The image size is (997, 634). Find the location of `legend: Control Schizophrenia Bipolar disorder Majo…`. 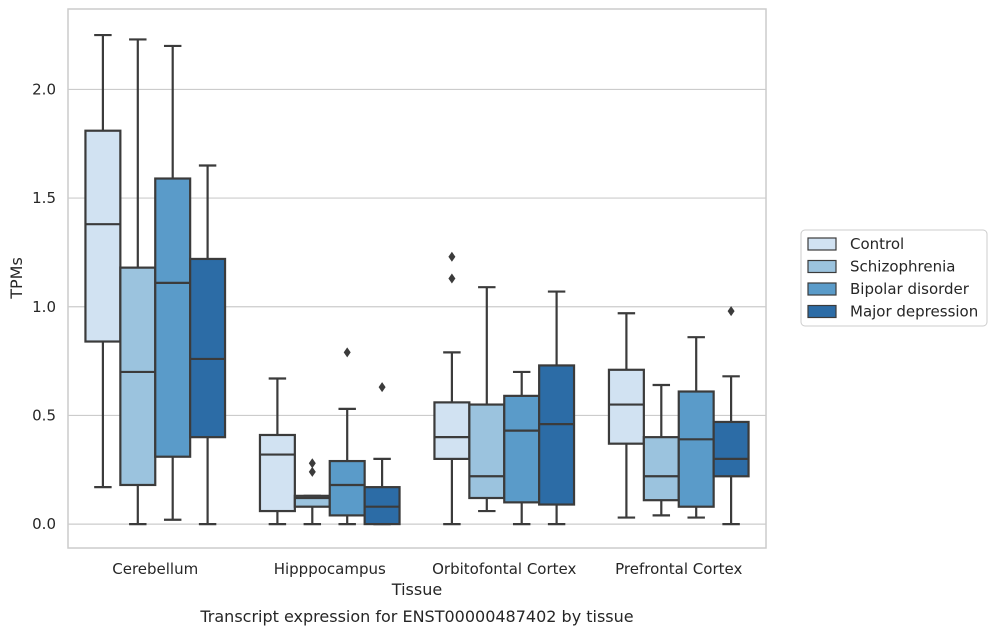

legend: Control Schizophrenia Bipolar disorder Majo… is located at coordinates (894, 278).